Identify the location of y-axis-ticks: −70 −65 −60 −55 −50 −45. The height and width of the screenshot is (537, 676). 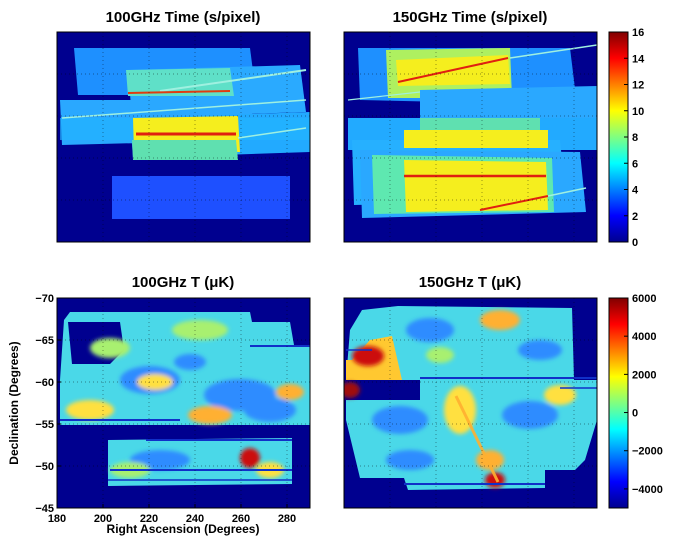
(48, 404).